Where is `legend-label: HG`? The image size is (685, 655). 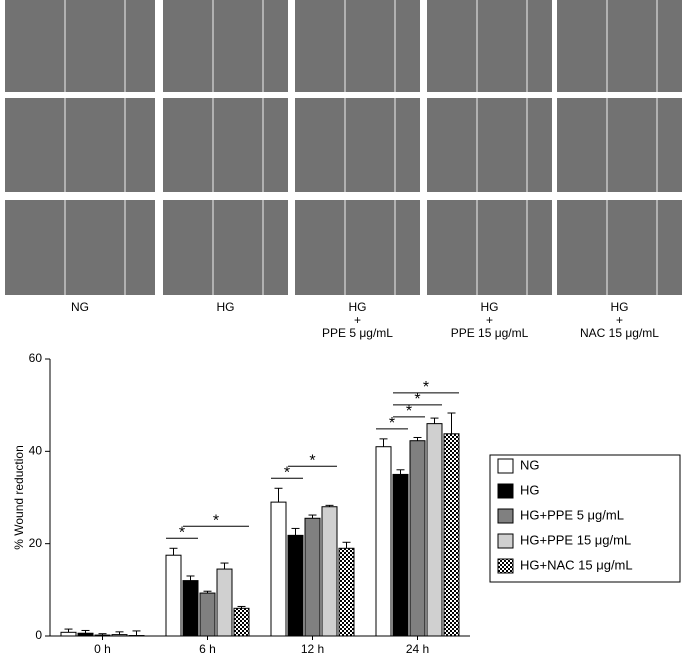 legend-label: HG is located at coordinates (530, 489).